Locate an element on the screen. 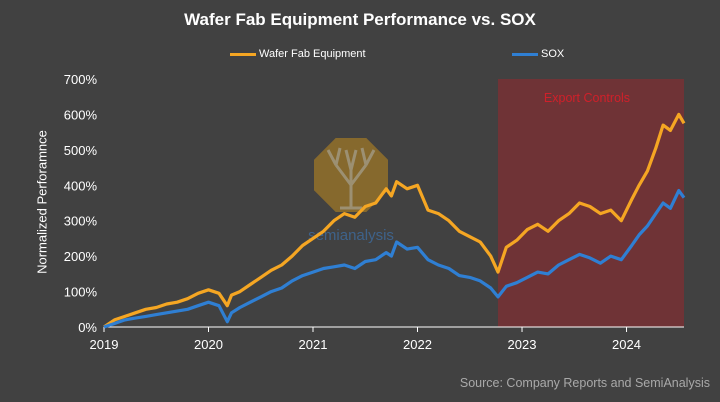 The height and width of the screenshot is (402, 720). y-tick-label: 700% is located at coordinates (81, 79).